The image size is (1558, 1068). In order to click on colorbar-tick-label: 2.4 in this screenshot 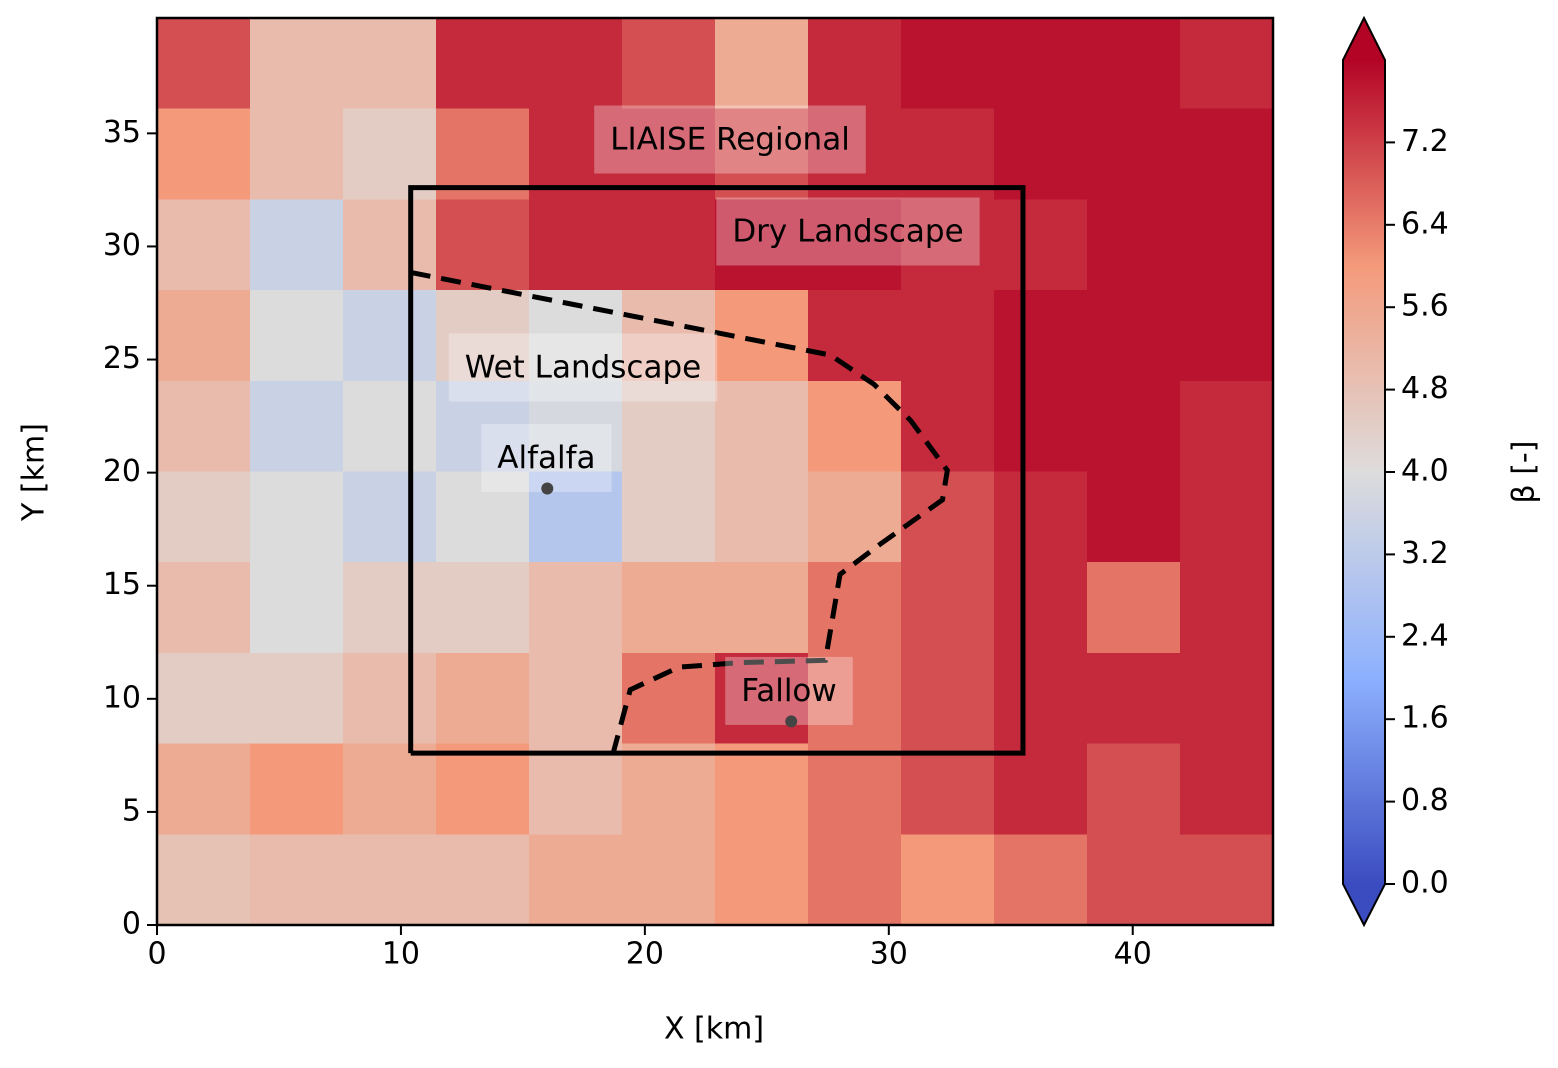, I will do `click(1425, 635)`.